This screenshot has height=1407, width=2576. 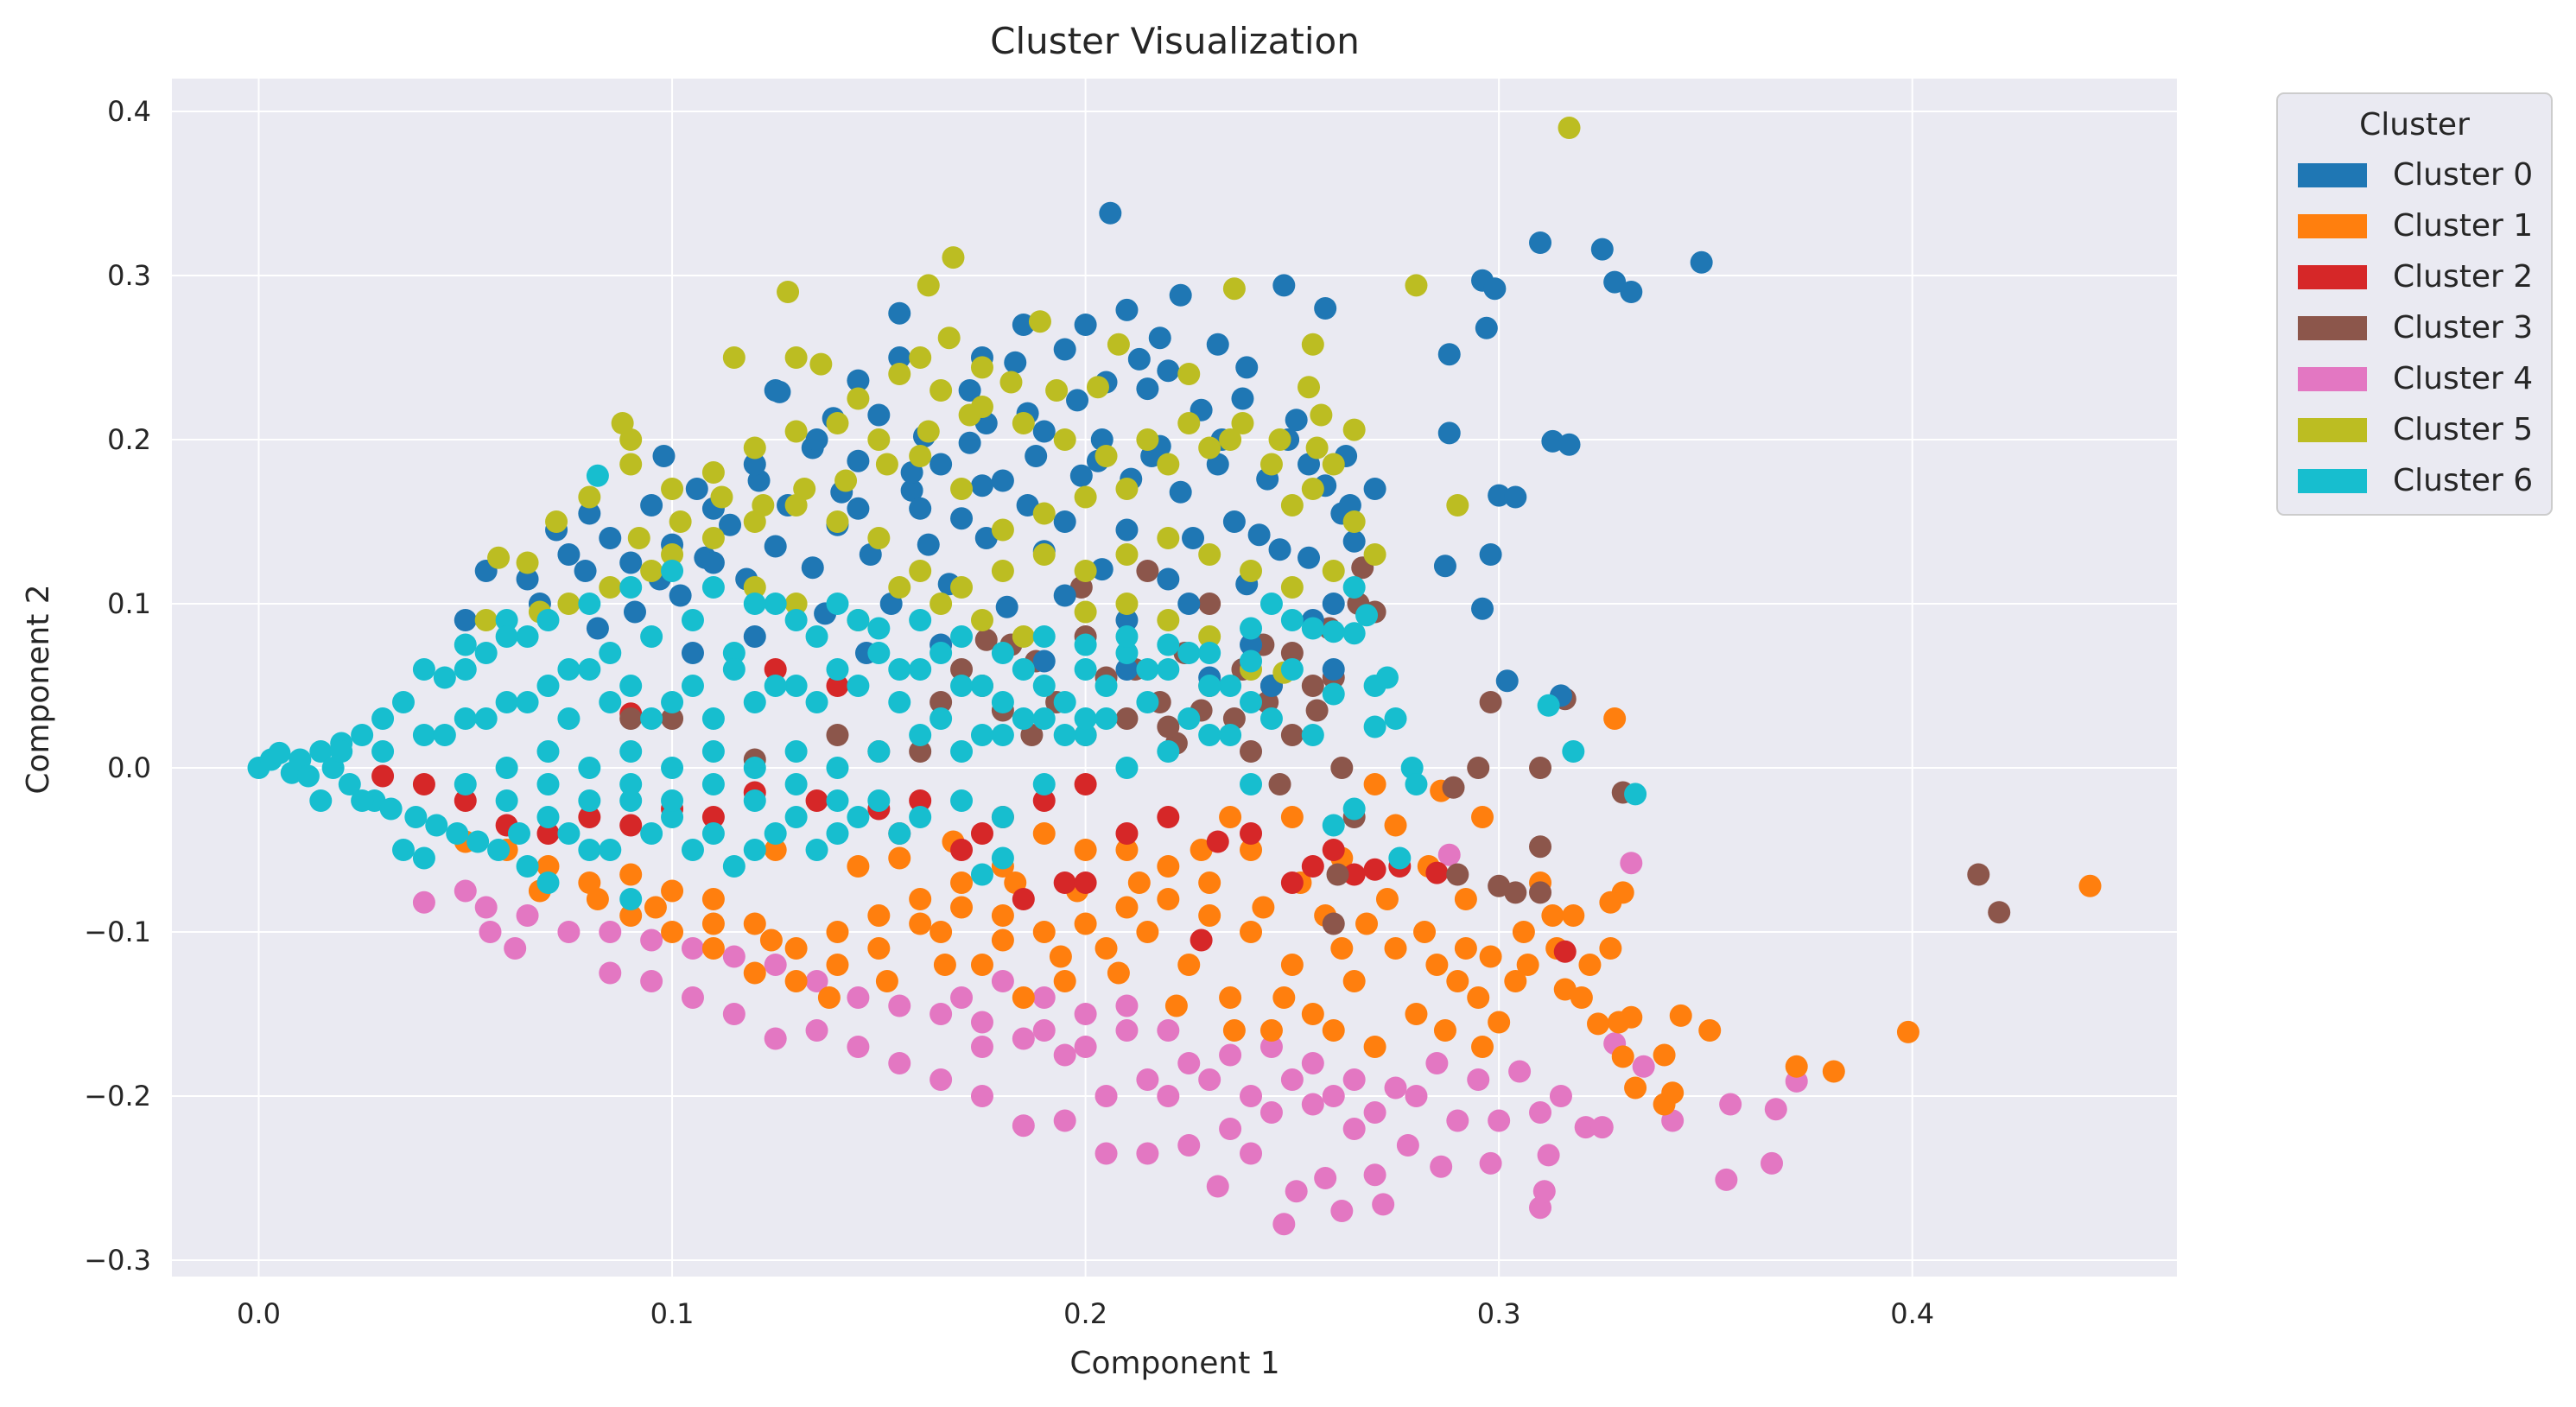 I want to click on legend-label: Cluster 6, so click(x=2463, y=480).